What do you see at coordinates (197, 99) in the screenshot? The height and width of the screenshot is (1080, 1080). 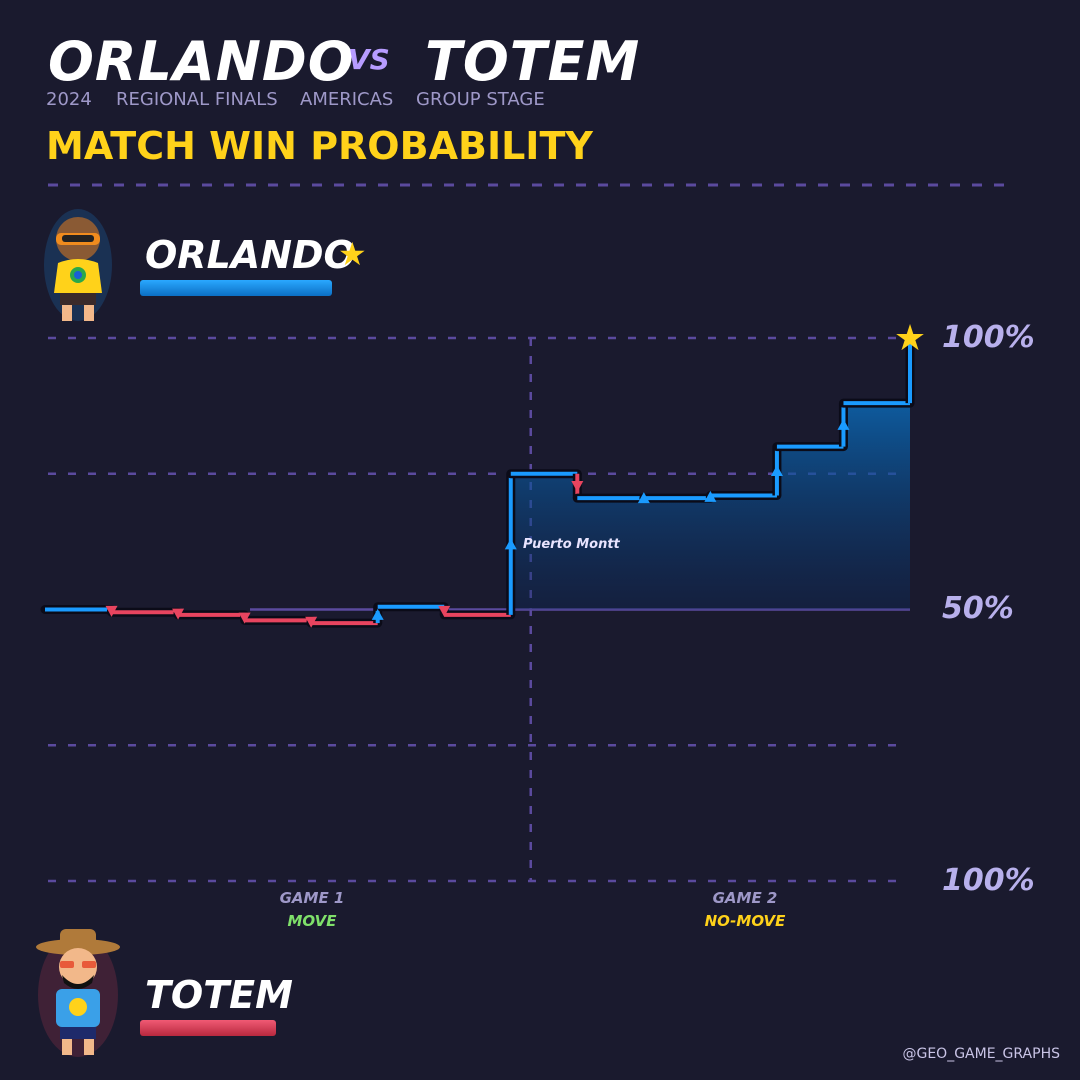 I see `meta-event: REGIONAL FINALS` at bounding box center [197, 99].